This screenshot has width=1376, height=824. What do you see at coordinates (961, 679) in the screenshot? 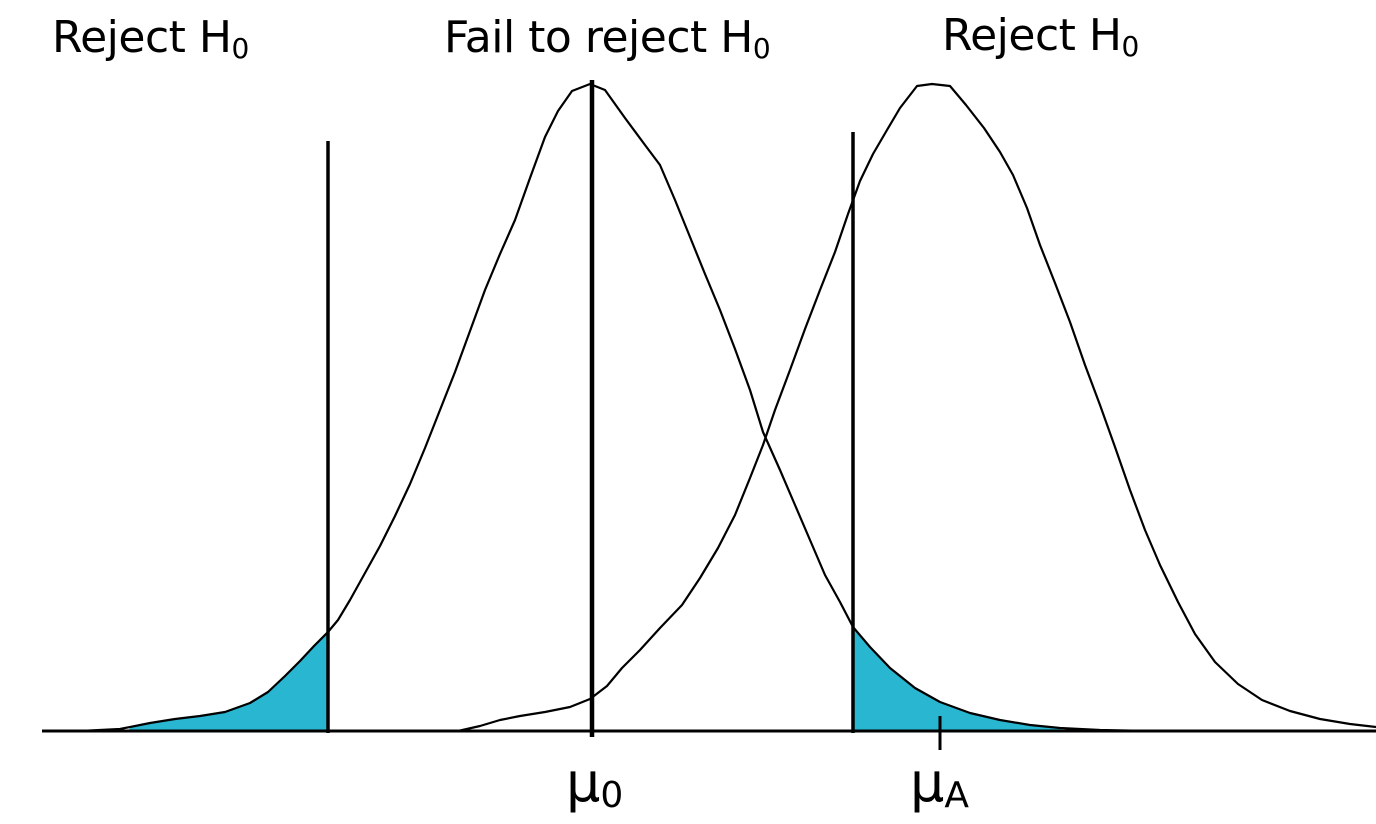
I see `right-rejection-region-shading` at bounding box center [961, 679].